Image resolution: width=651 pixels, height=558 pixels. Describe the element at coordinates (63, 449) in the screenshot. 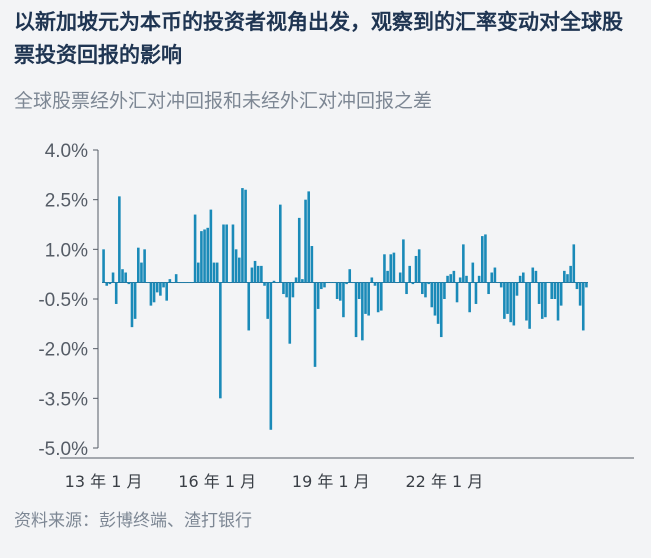

I see `y-tick-label: -5.0%` at that location.